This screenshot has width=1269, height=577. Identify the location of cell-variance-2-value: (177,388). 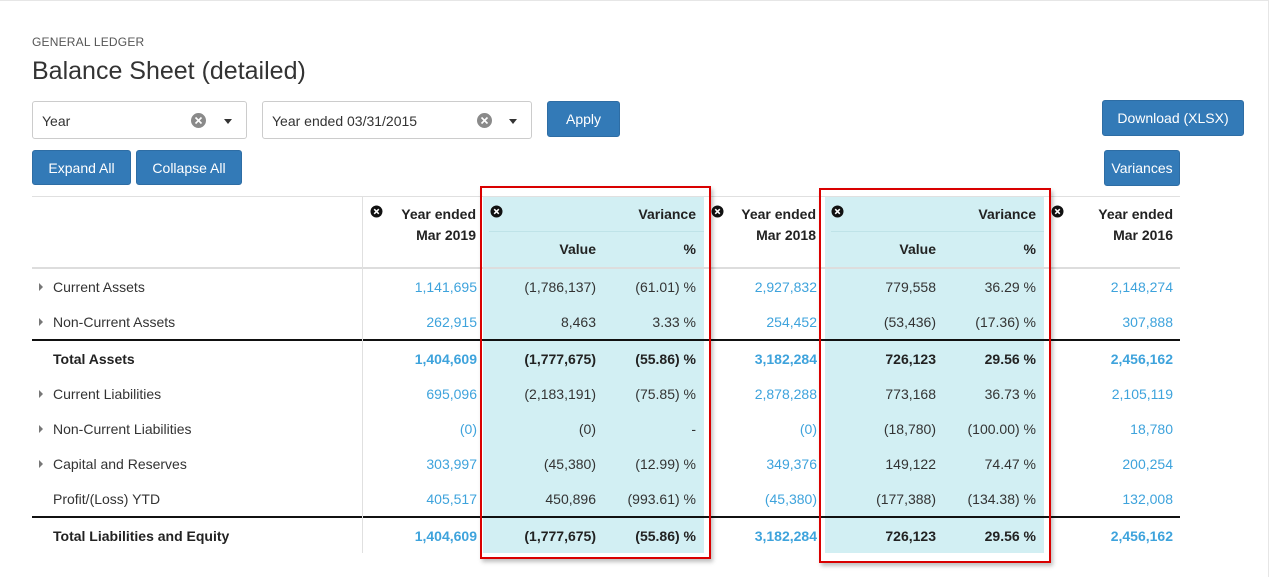
(906, 499).